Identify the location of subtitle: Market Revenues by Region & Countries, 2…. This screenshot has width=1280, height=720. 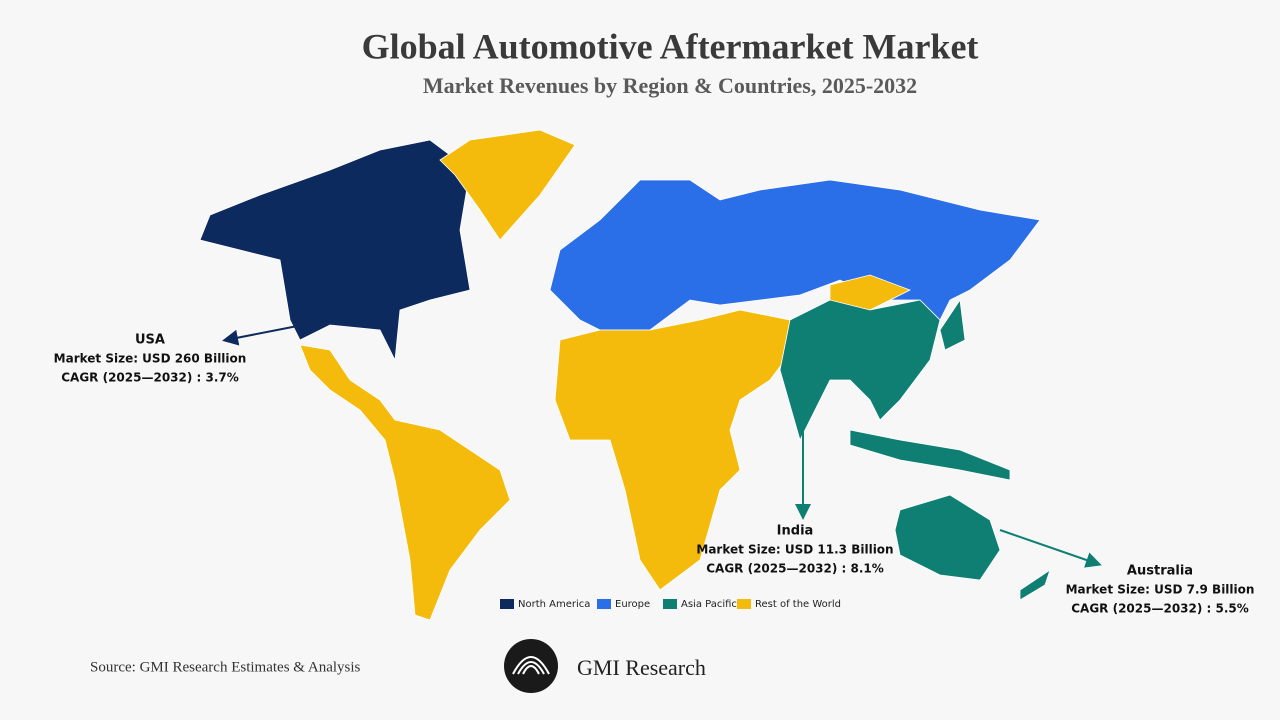
(670, 85).